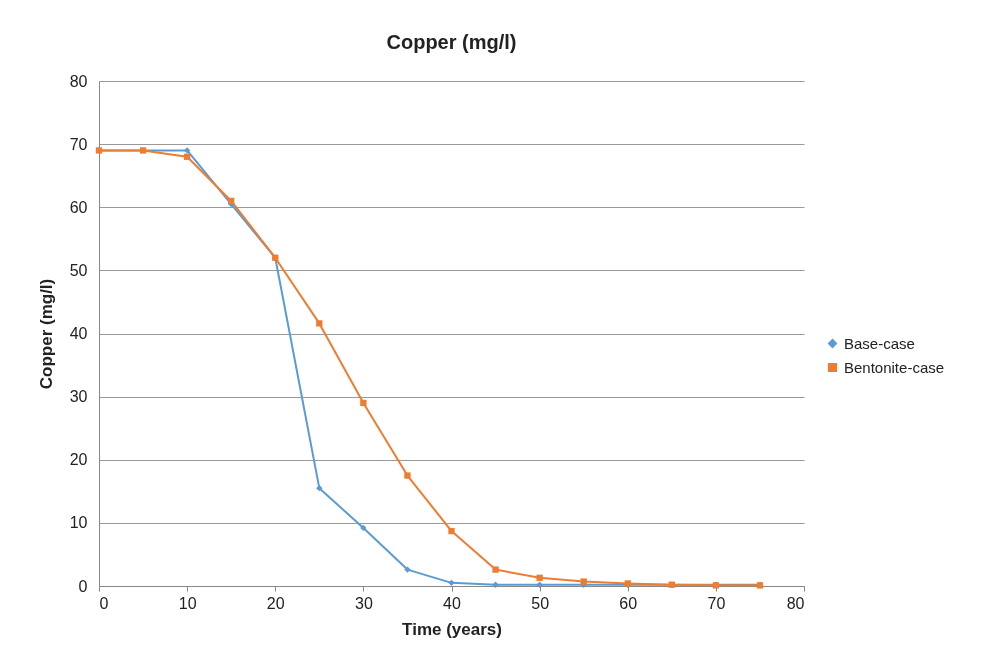 This screenshot has width=1005, height=666. What do you see at coordinates (275, 603) in the screenshot?
I see `x-tick-label: 20` at bounding box center [275, 603].